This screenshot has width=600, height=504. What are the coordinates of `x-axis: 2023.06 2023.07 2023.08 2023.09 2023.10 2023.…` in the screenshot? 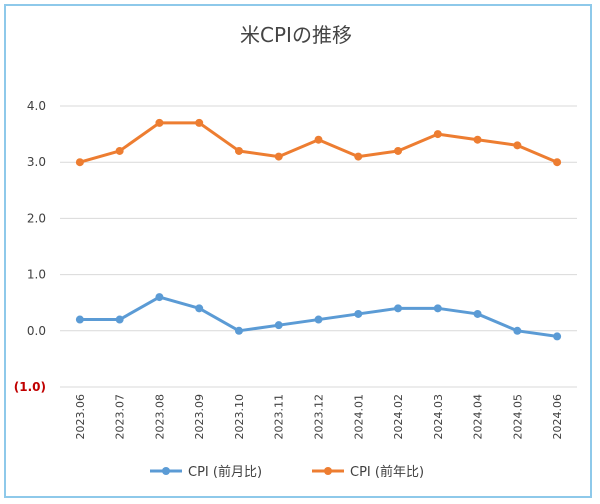 It's located at (319, 417).